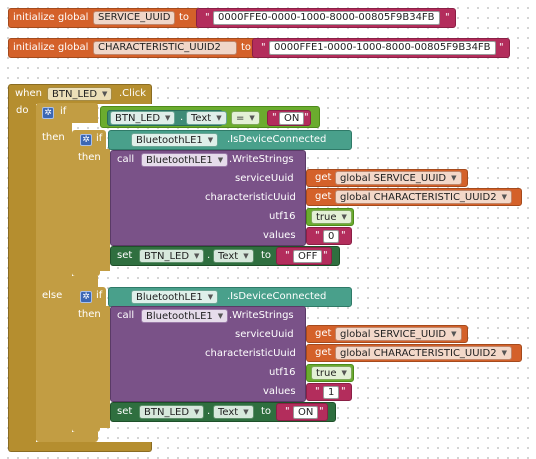  I want to click on service-uuid-value: 0000FFE0-0000-1000-8000-00805F9B34FB, so click(326, 18).